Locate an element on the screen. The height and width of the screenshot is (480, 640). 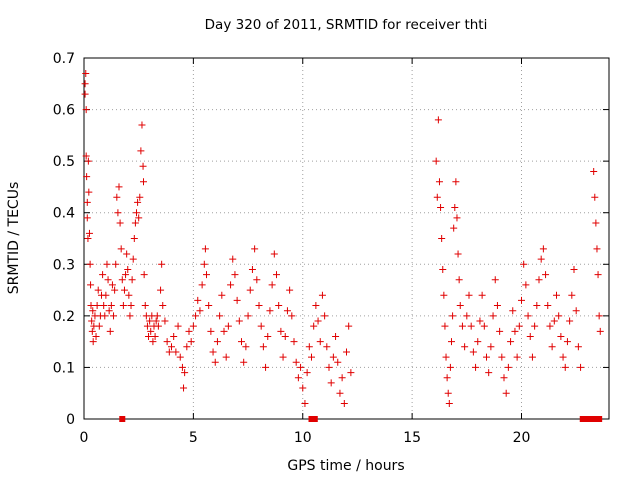
data-point-square is located at coordinates (582, 419).